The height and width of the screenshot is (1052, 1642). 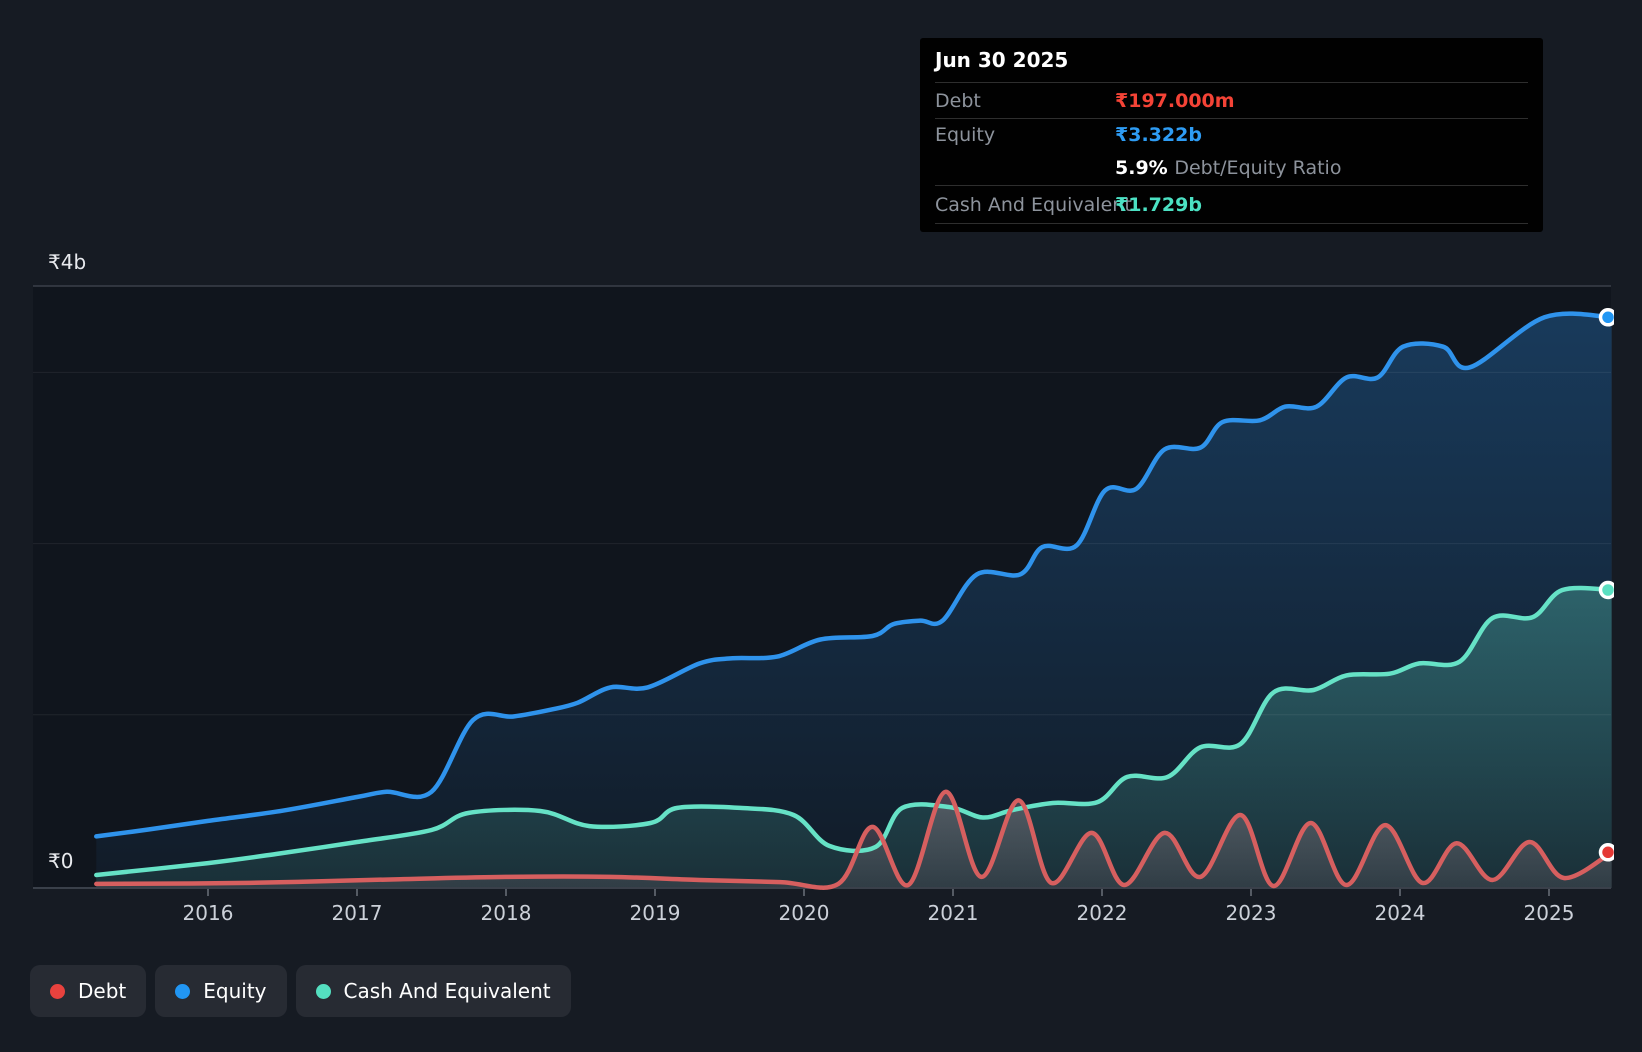 I want to click on legend-label-cash: Cash And Equivalent, so click(x=447, y=991).